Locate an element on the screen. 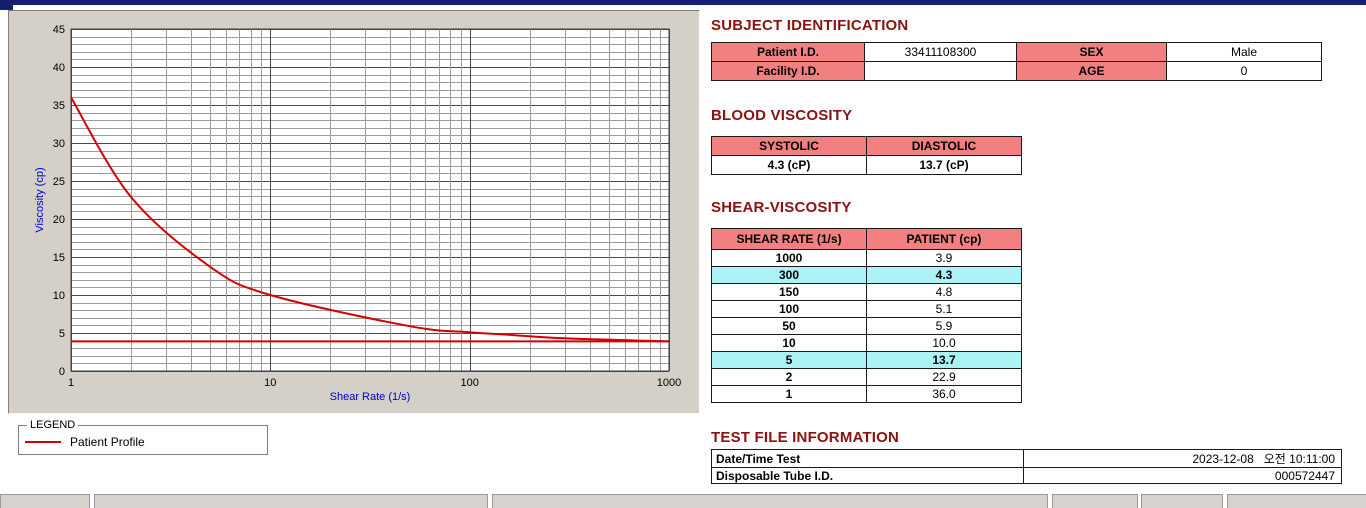 The image size is (1366, 508). shear-rate-cell: 300 is located at coordinates (789, 275).